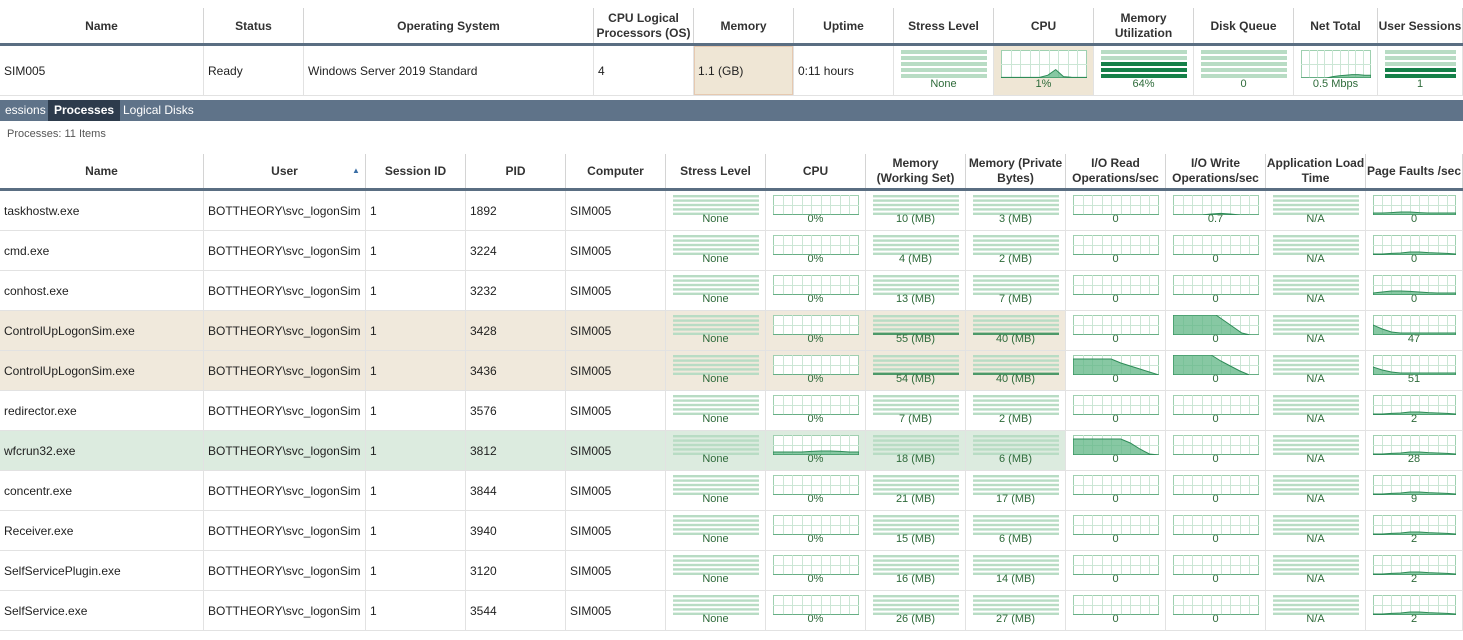  I want to click on process-working-set-value: 13 (MB), so click(915, 299).